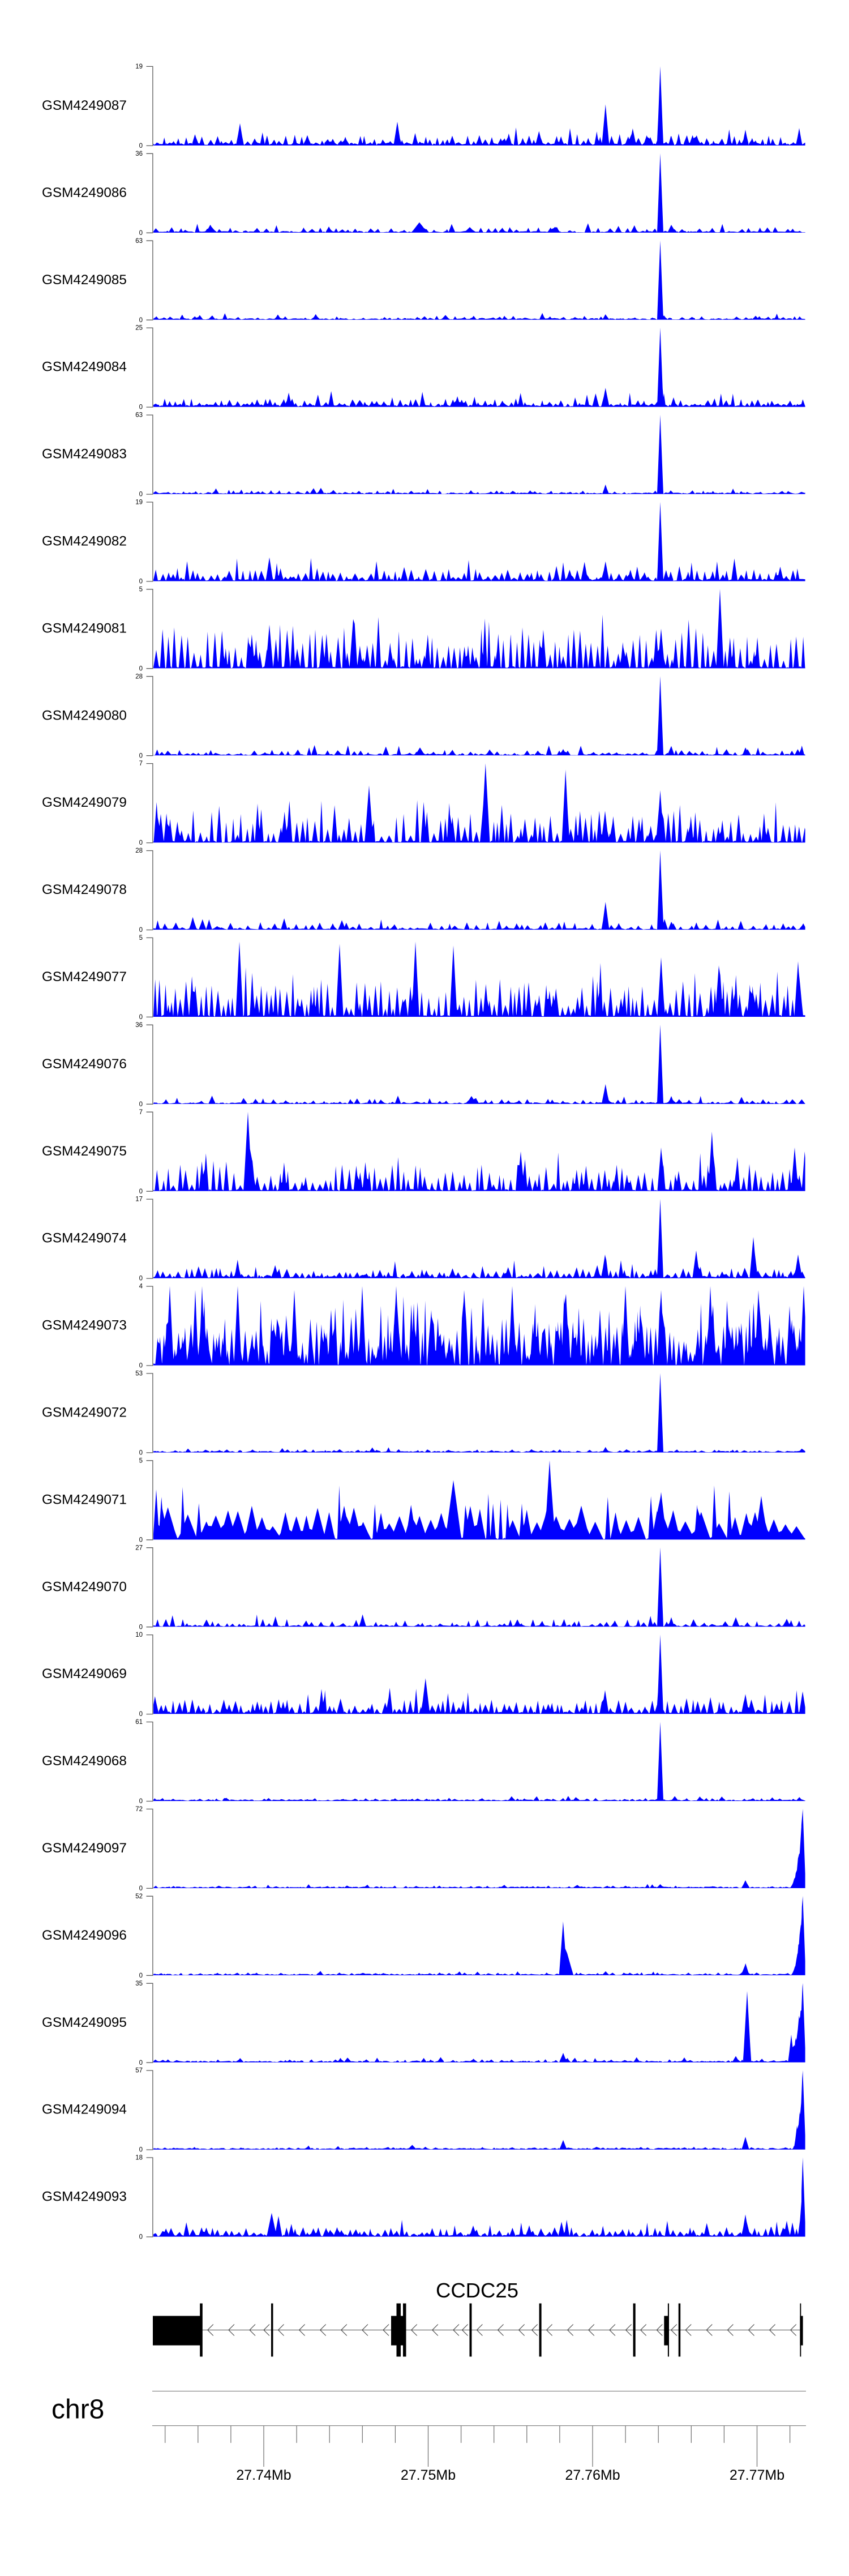 The image size is (849, 2576). What do you see at coordinates (84, 454) in the screenshot?
I see `svg-text: GSM4249083` at bounding box center [84, 454].